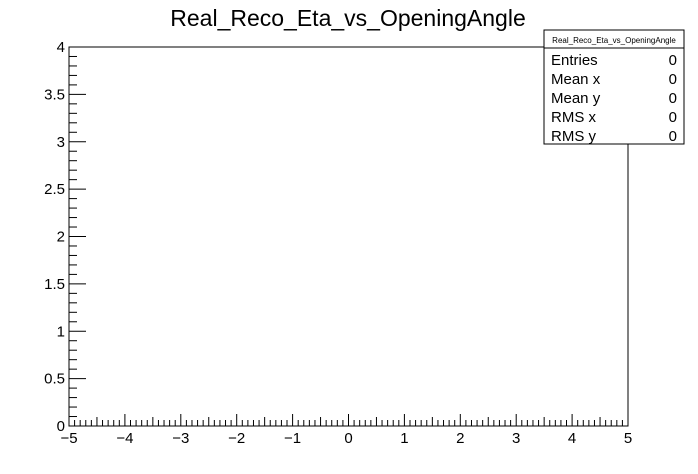  What do you see at coordinates (124, 438) in the screenshot?
I see `x-tick-label: −4` at bounding box center [124, 438].